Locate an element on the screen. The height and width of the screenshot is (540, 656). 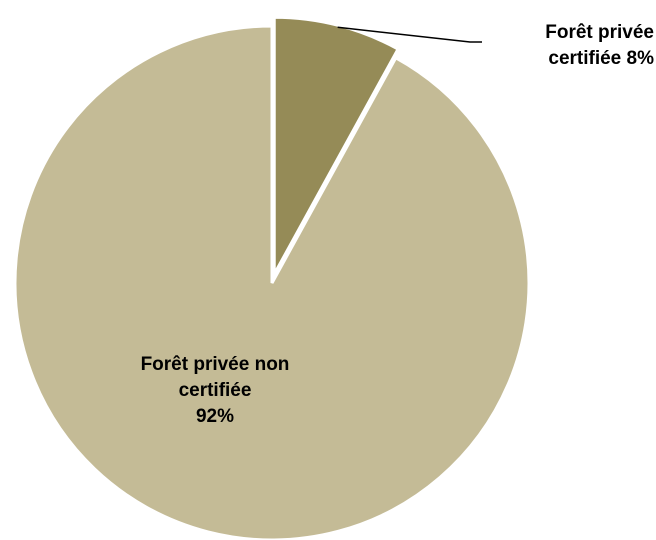
slice-label: Forêt privée non certifiée 92% is located at coordinates (215, 391).